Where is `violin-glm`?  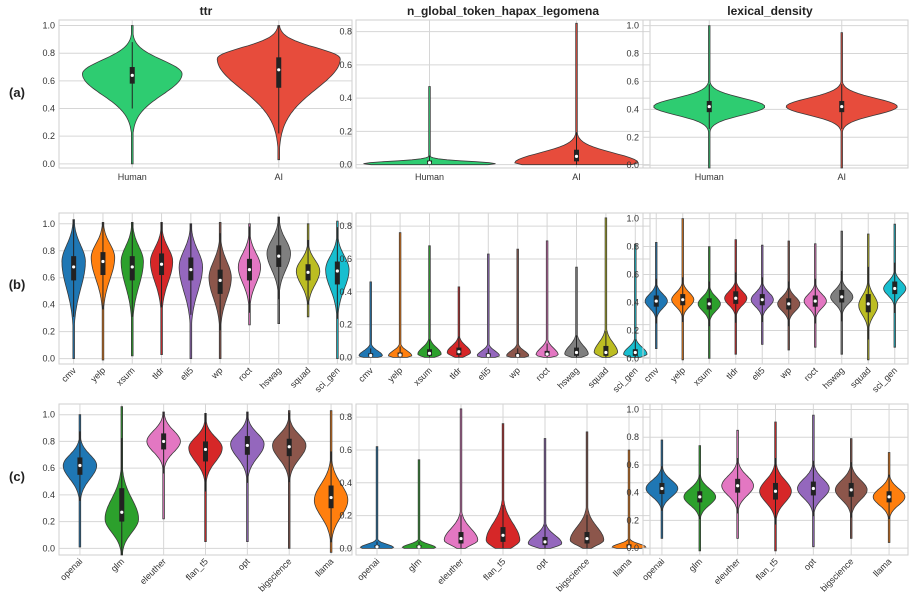 violin-glm is located at coordinates (419, 504).